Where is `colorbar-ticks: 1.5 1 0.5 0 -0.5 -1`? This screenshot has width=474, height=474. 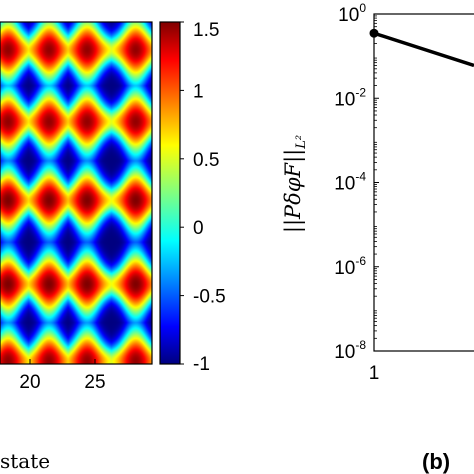 colorbar-ticks: 1.5 1 0.5 0 -0.5 -1 is located at coordinates (203, 197).